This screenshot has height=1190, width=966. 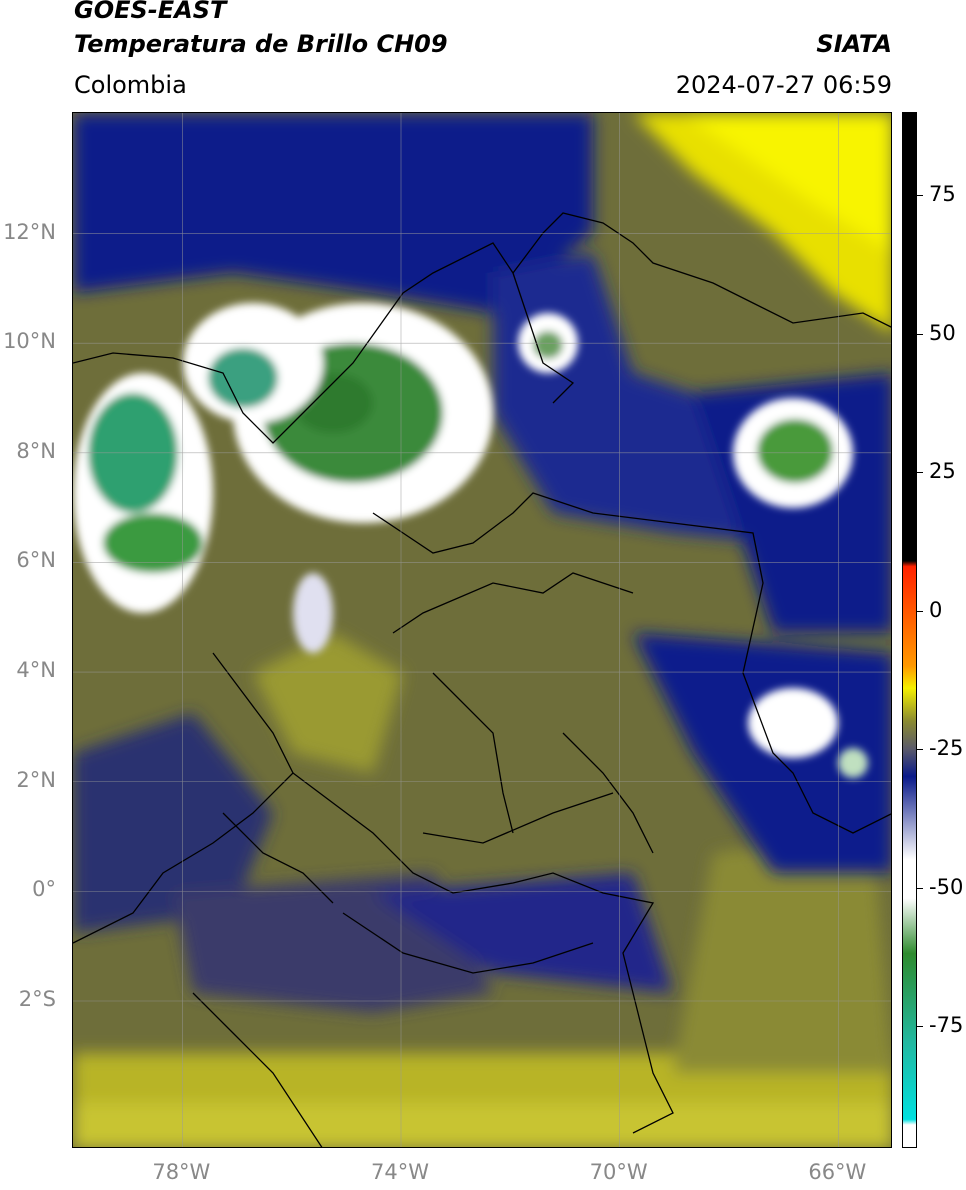 I want to click on colorbar-tick-label: 25, so click(x=942, y=471).